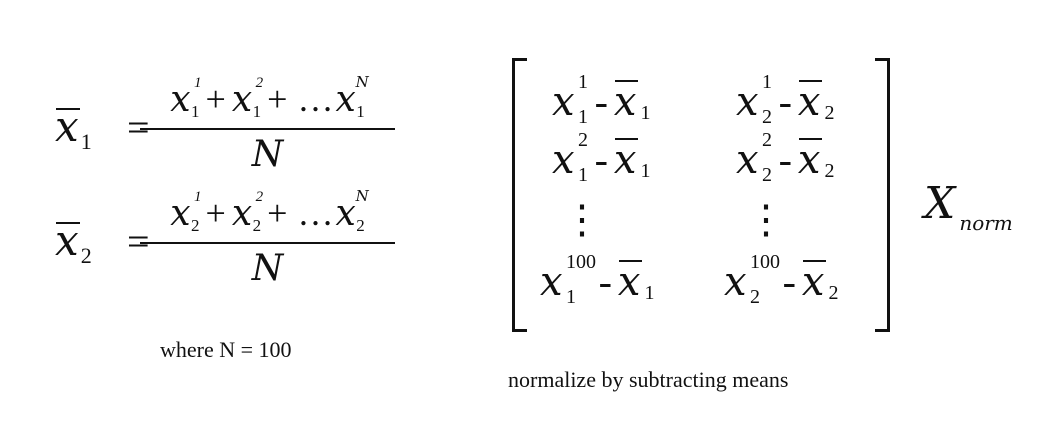  I want to click on mean-x2-lhs: x2, so click(73, 248).